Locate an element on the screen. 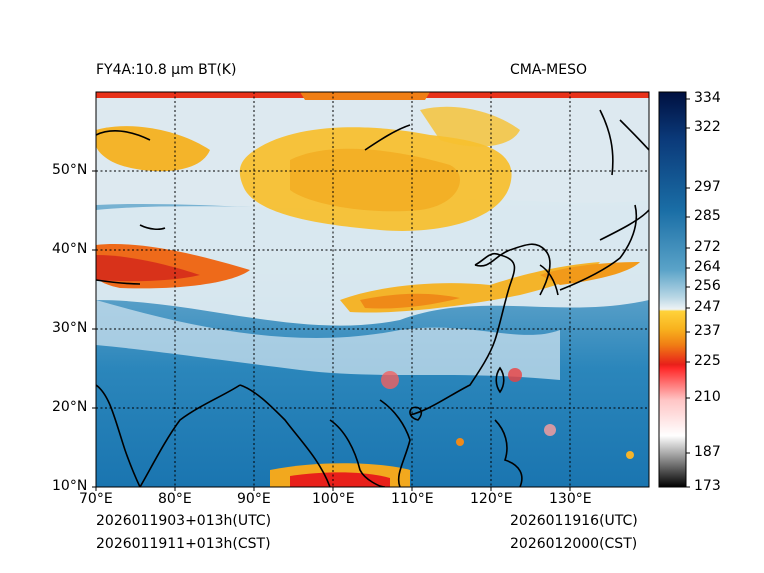 This screenshot has width=764, height=573. lon-label-110: 110°E is located at coordinates (412, 499).